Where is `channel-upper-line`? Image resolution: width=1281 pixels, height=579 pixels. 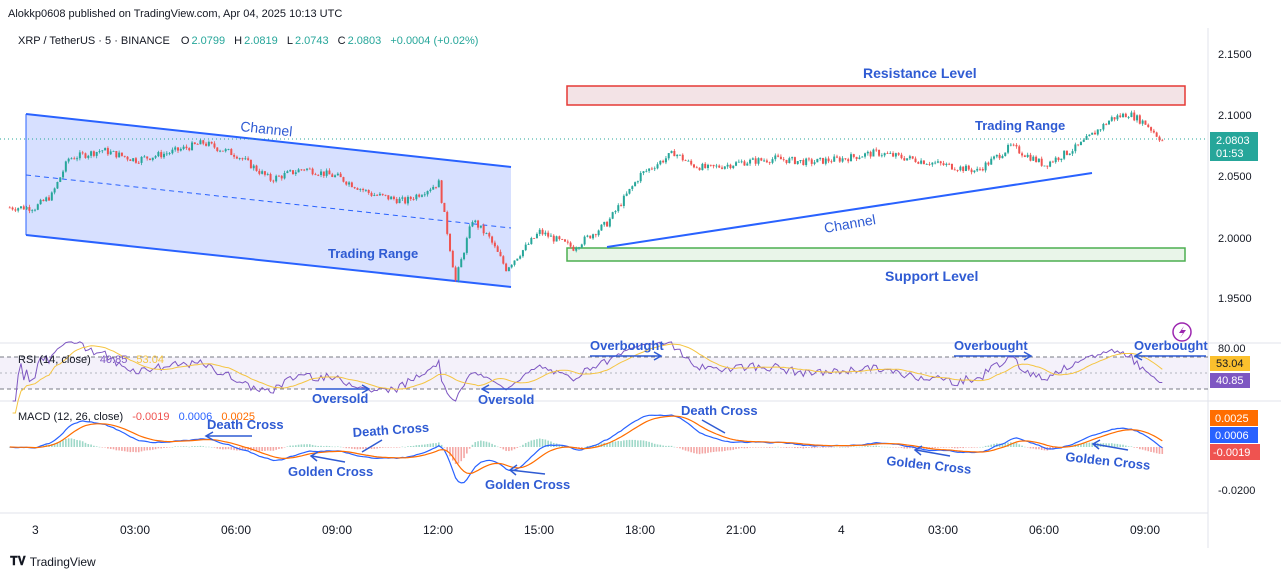 channel-upper-line is located at coordinates (268, 140).